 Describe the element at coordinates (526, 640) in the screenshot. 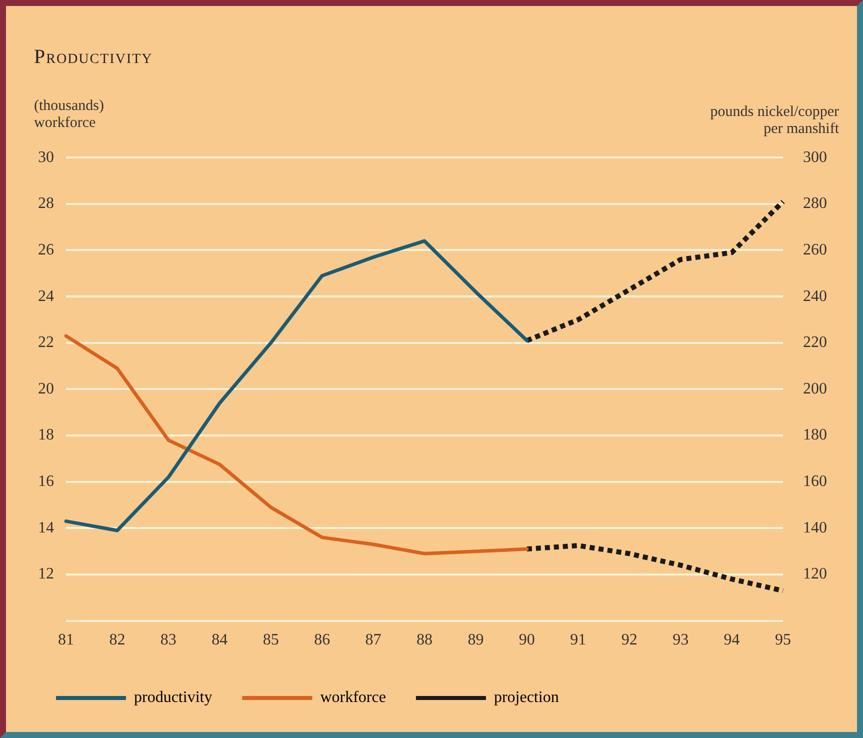

I see `x-tick-label: 90` at that location.